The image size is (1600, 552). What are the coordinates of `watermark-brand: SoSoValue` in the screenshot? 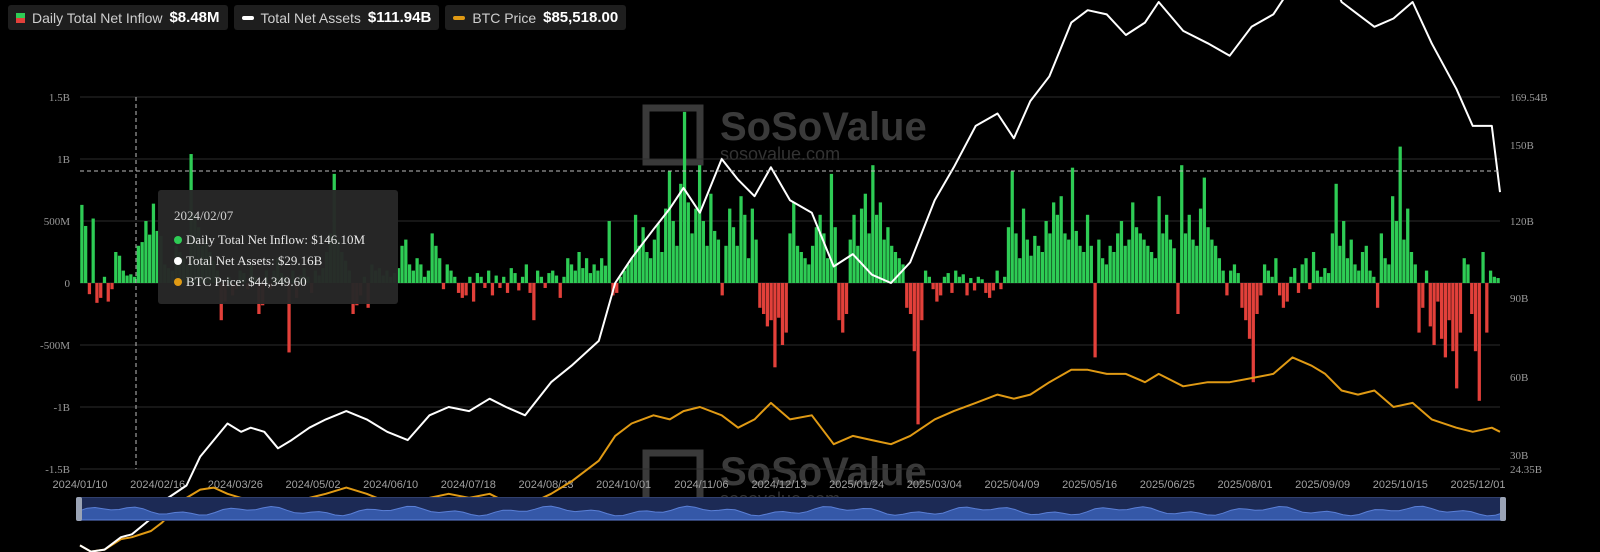 It's located at (823, 127).